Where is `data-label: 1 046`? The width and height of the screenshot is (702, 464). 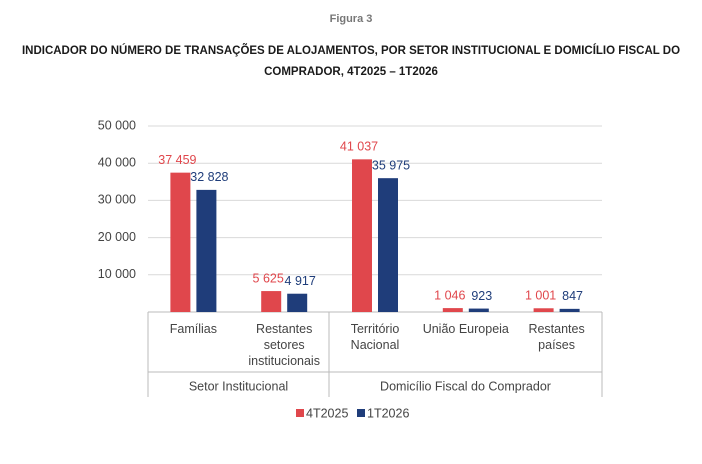
data-label: 1 046 is located at coordinates (449, 295).